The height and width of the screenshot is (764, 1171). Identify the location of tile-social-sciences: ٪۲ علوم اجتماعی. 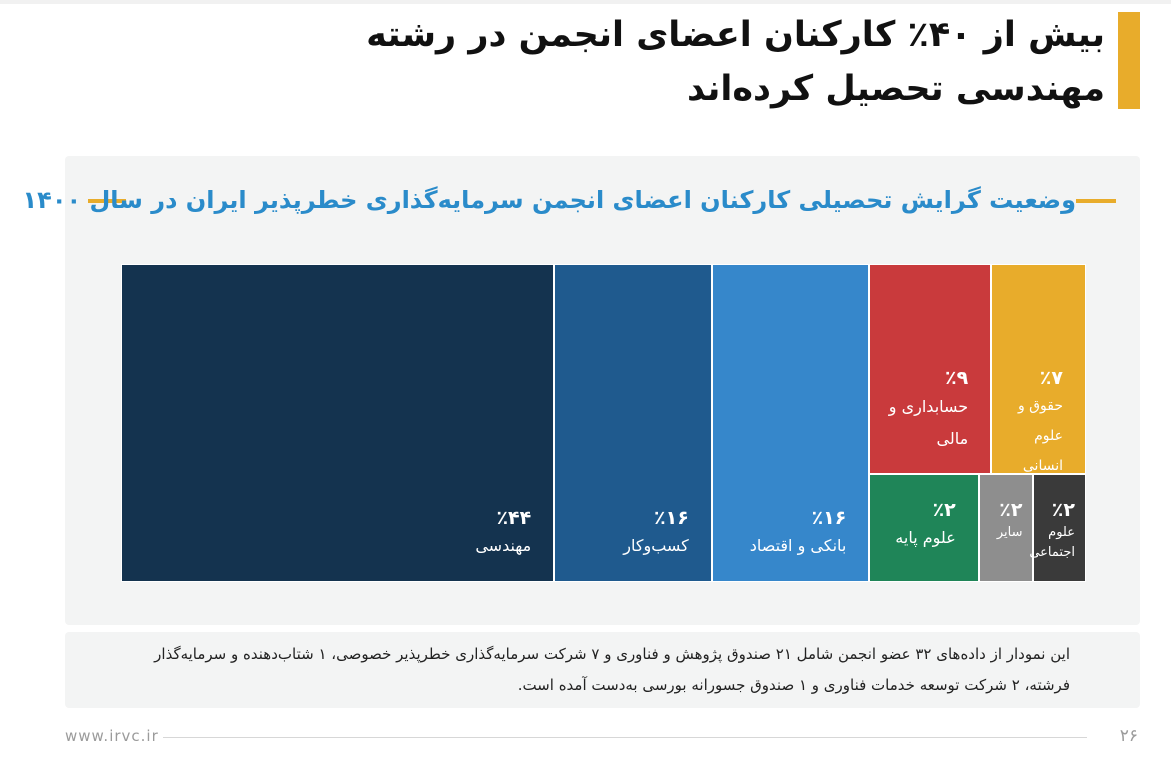
(1057, 527).